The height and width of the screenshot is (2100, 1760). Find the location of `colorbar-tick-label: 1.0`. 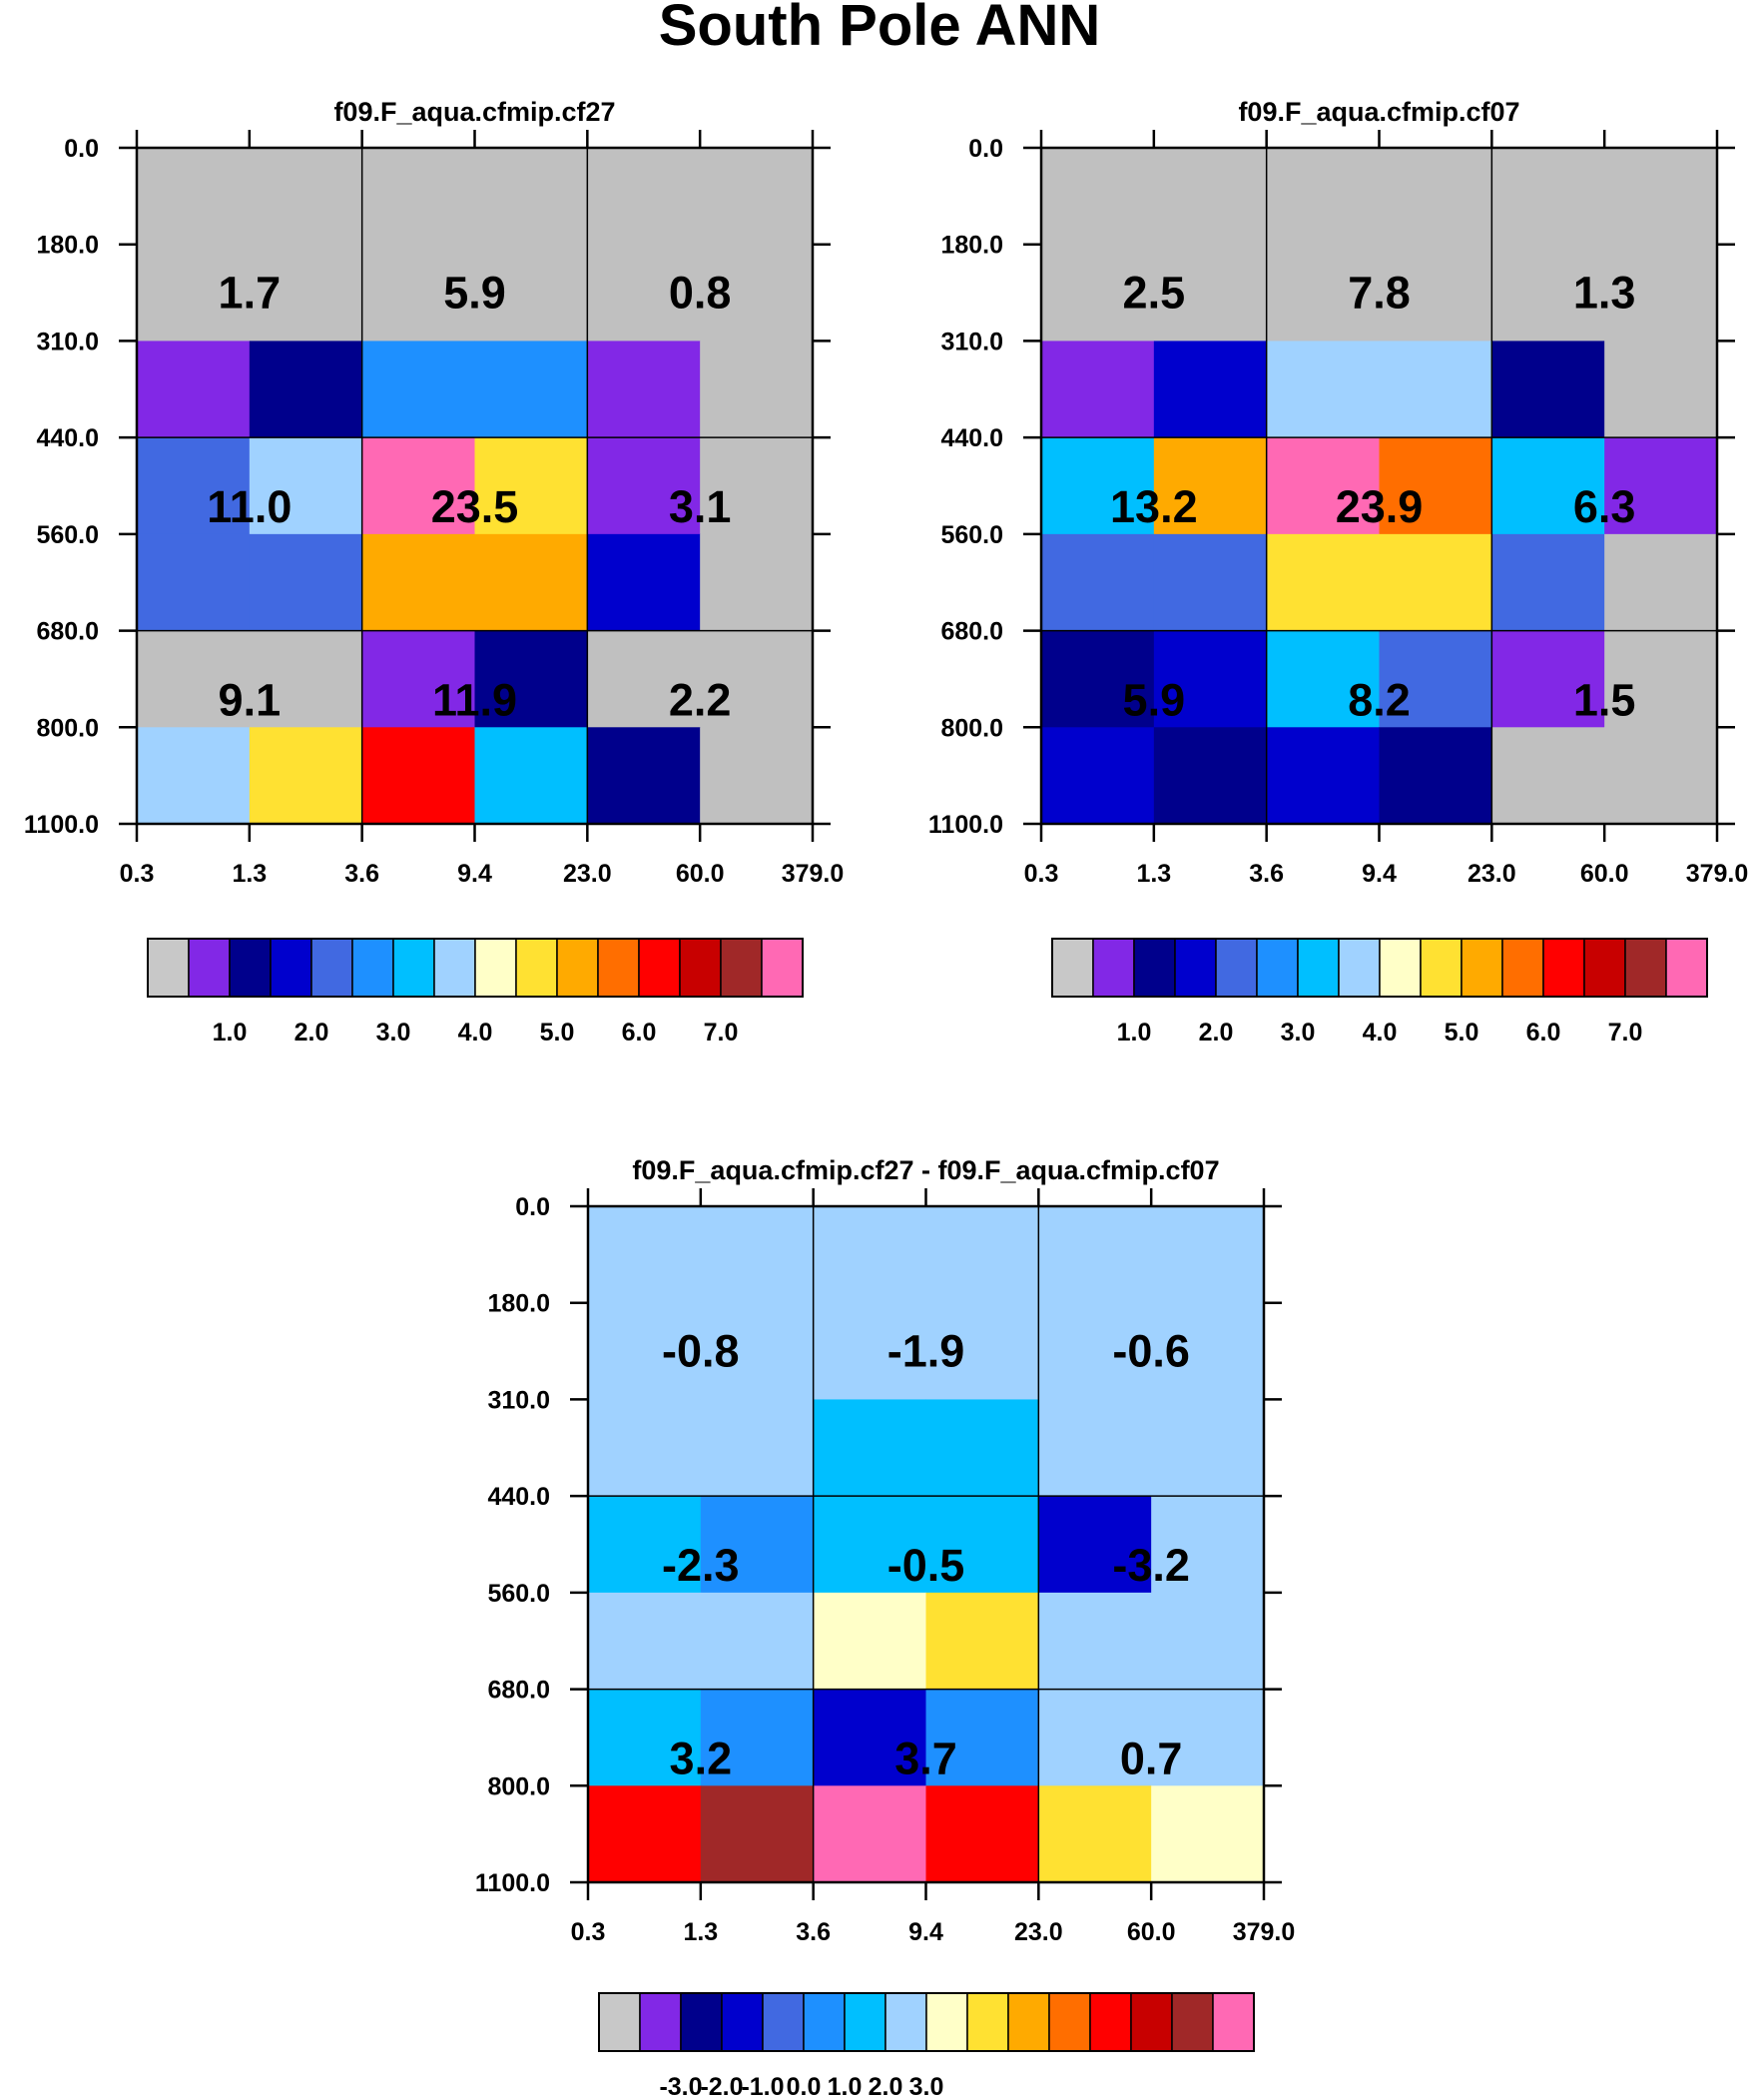

colorbar-tick-label: 1.0 is located at coordinates (1134, 1033).